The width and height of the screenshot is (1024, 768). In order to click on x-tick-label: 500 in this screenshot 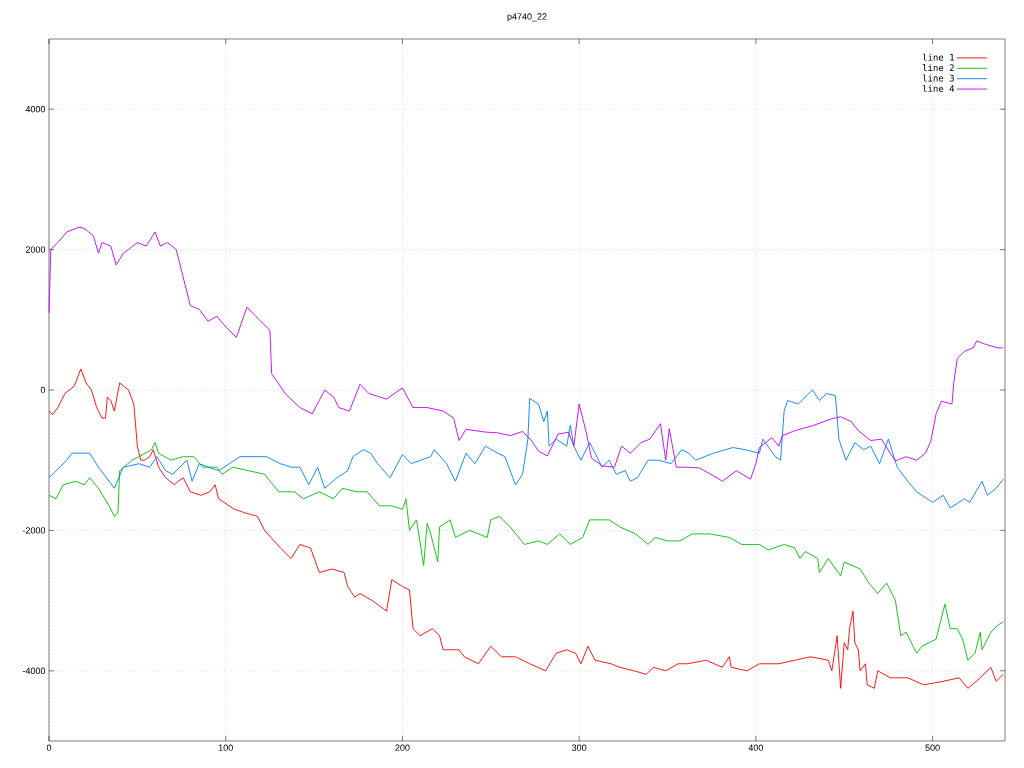, I will do `click(932, 747)`.